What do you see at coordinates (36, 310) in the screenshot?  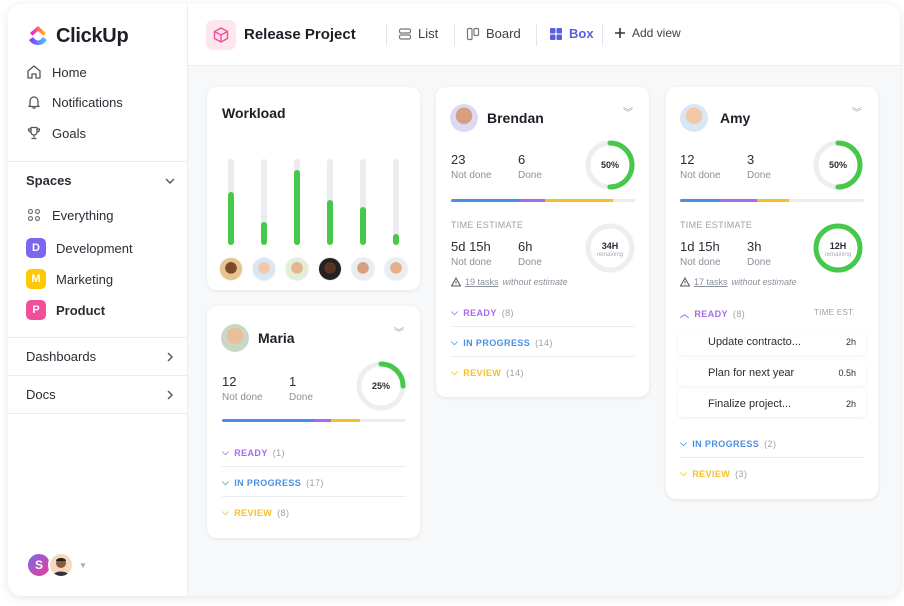 I see `space-badge-product: P` at bounding box center [36, 310].